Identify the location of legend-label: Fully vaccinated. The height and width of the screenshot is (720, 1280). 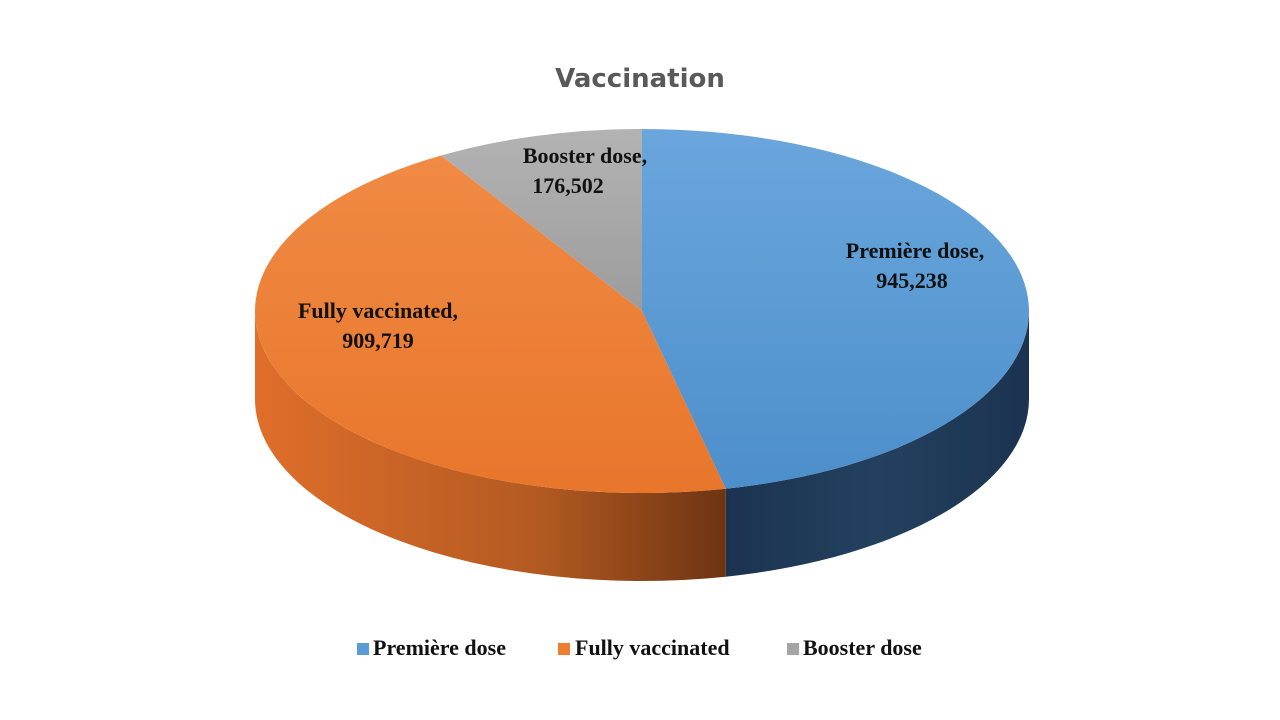
(652, 647).